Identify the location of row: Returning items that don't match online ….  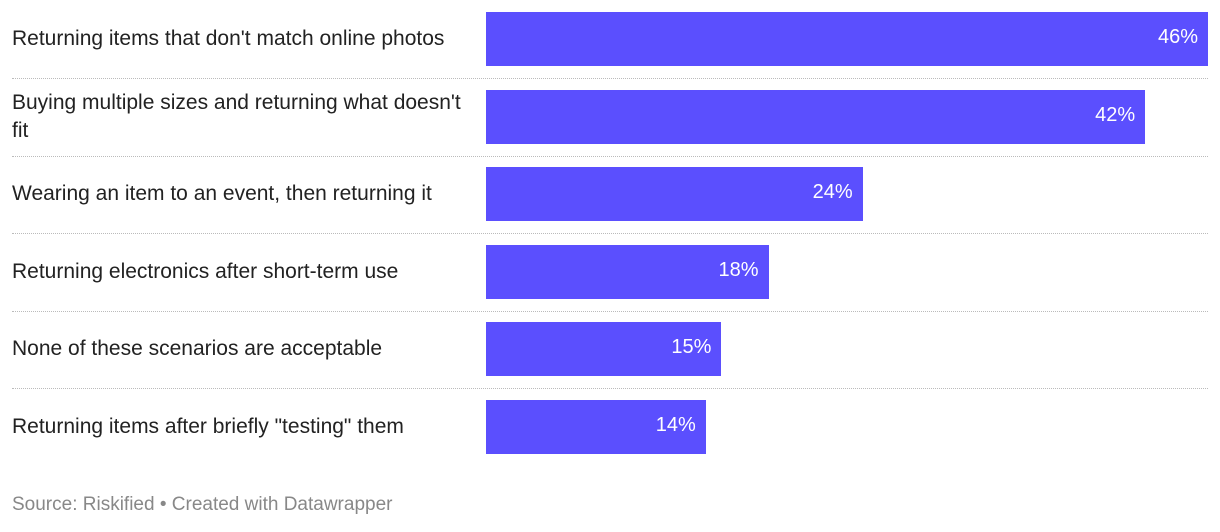
(610, 51).